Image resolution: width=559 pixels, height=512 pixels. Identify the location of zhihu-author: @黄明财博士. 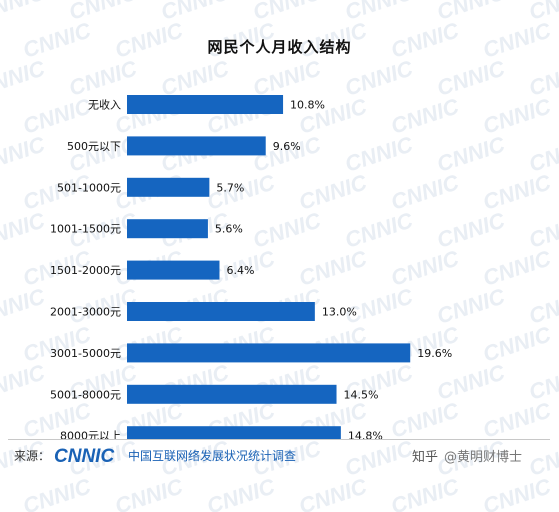
(483, 457).